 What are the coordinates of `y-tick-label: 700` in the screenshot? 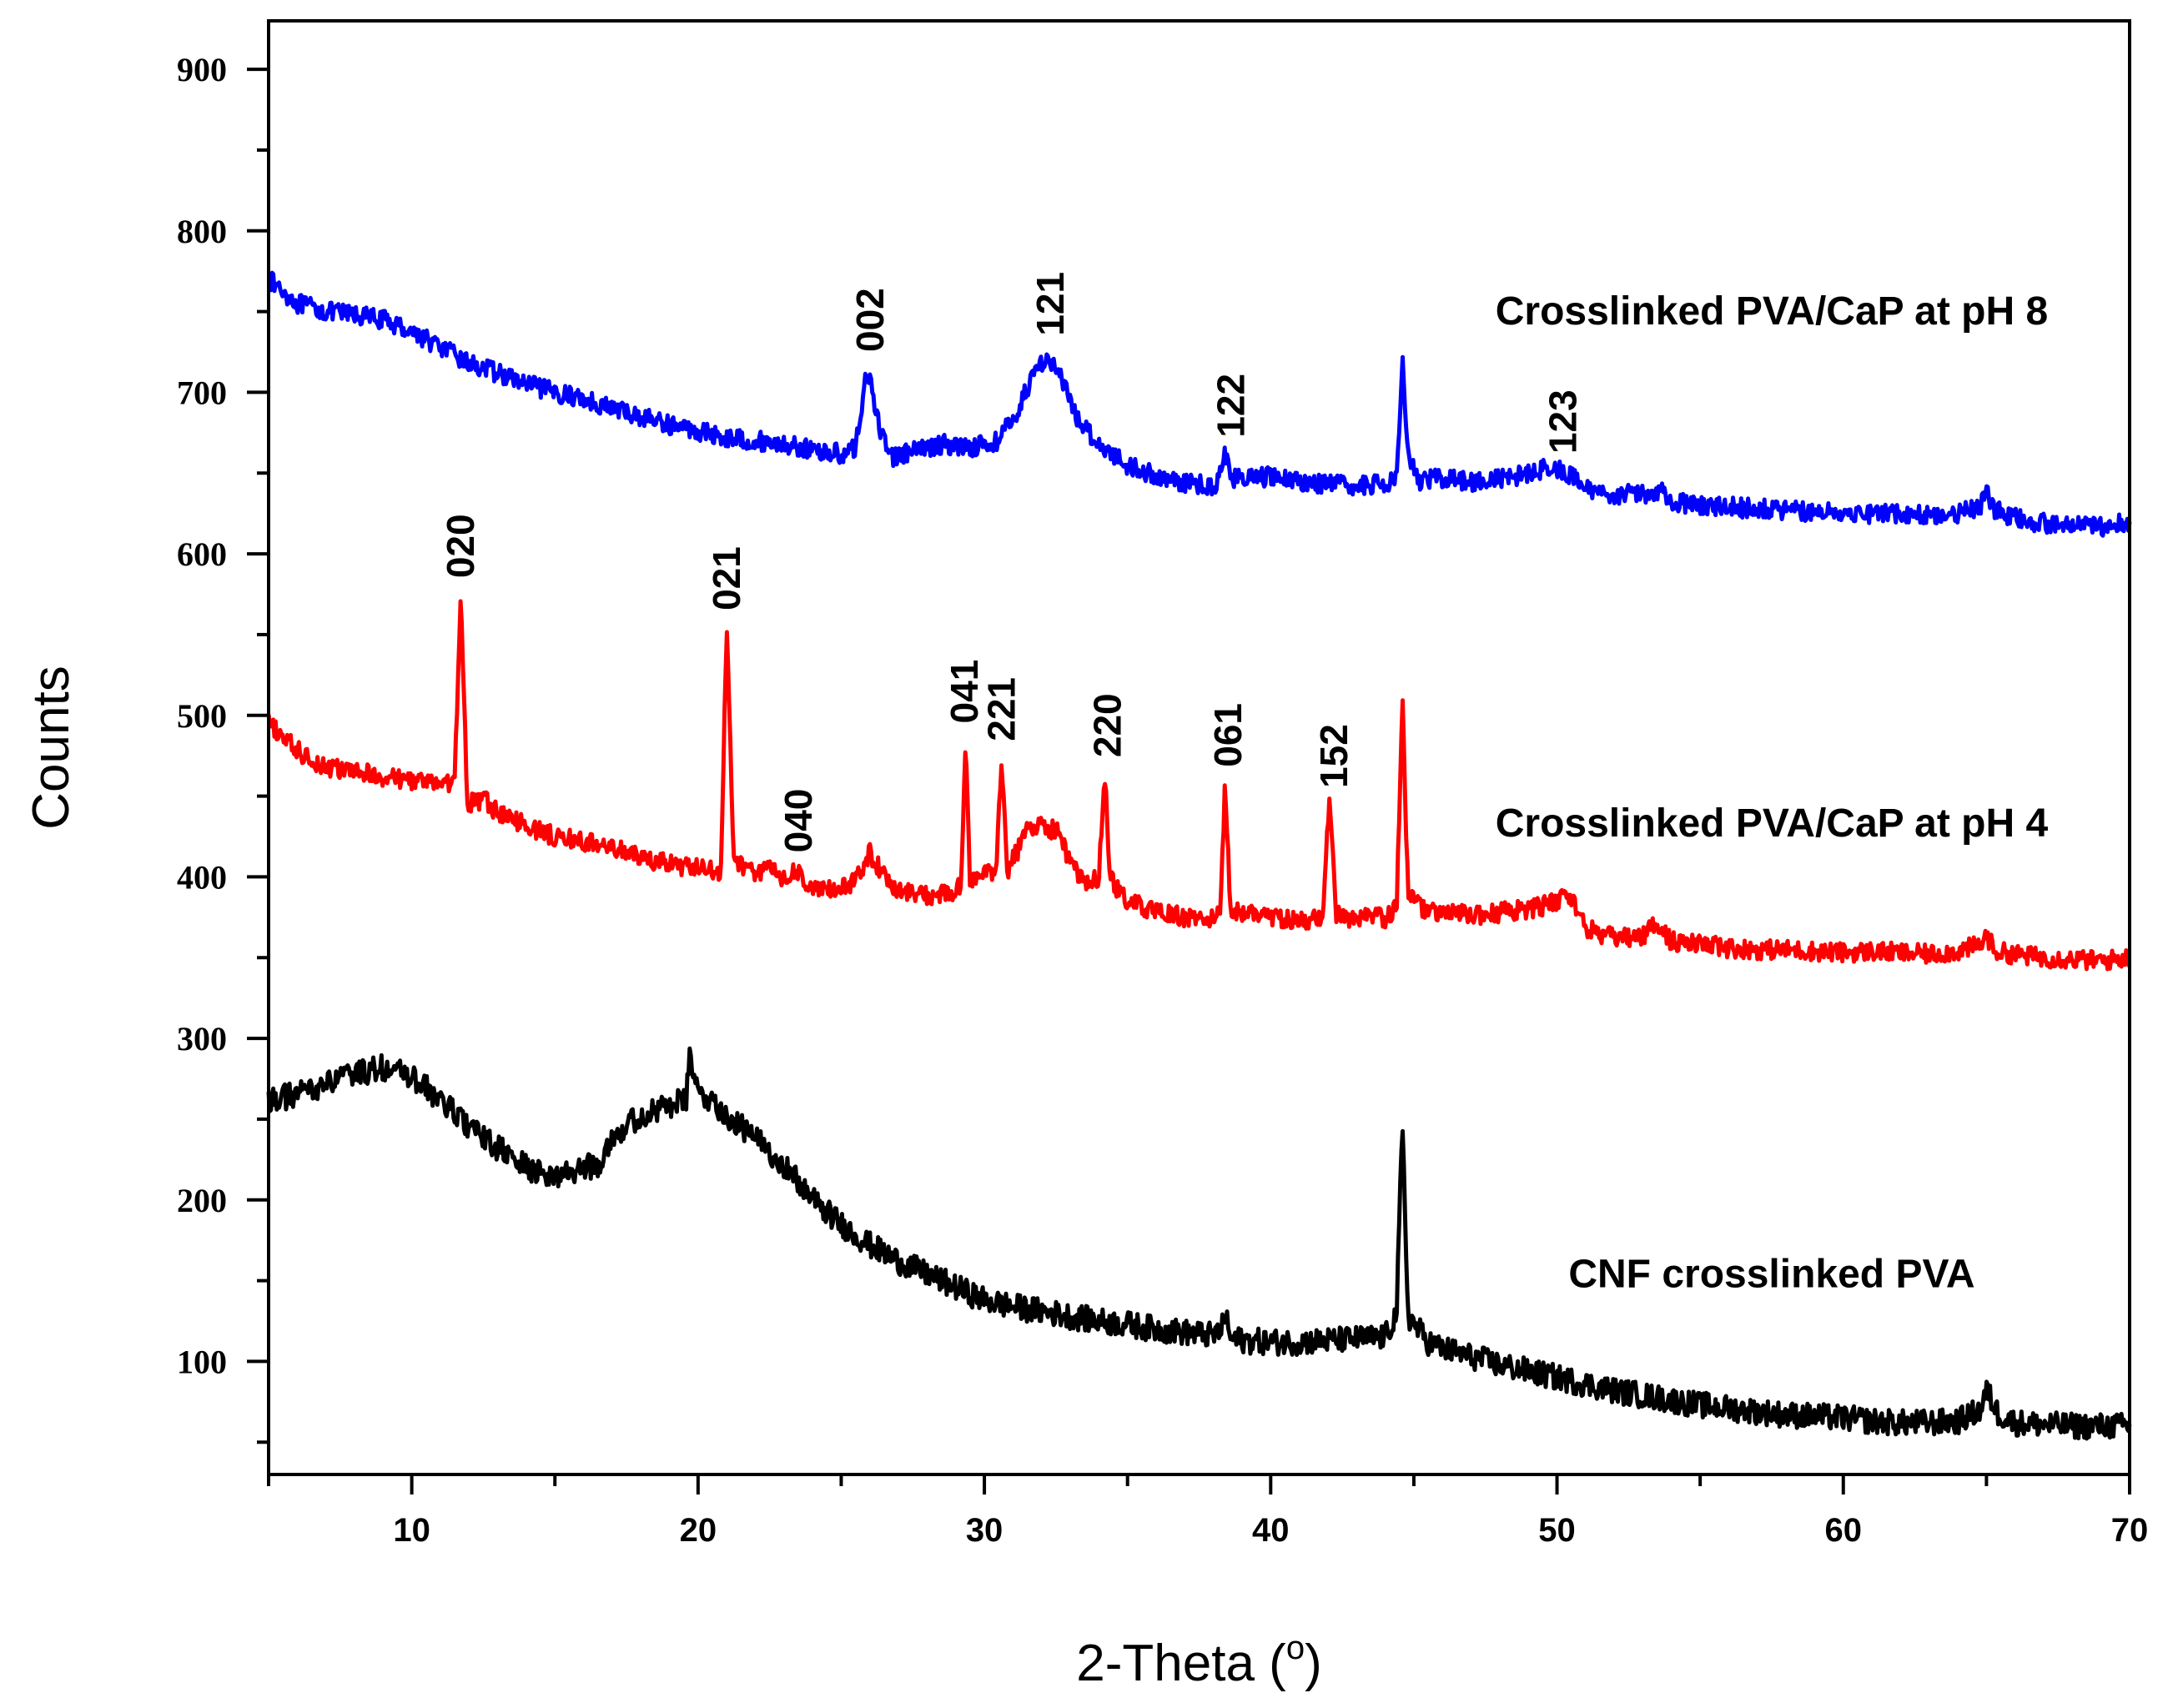 It's located at (202, 392).